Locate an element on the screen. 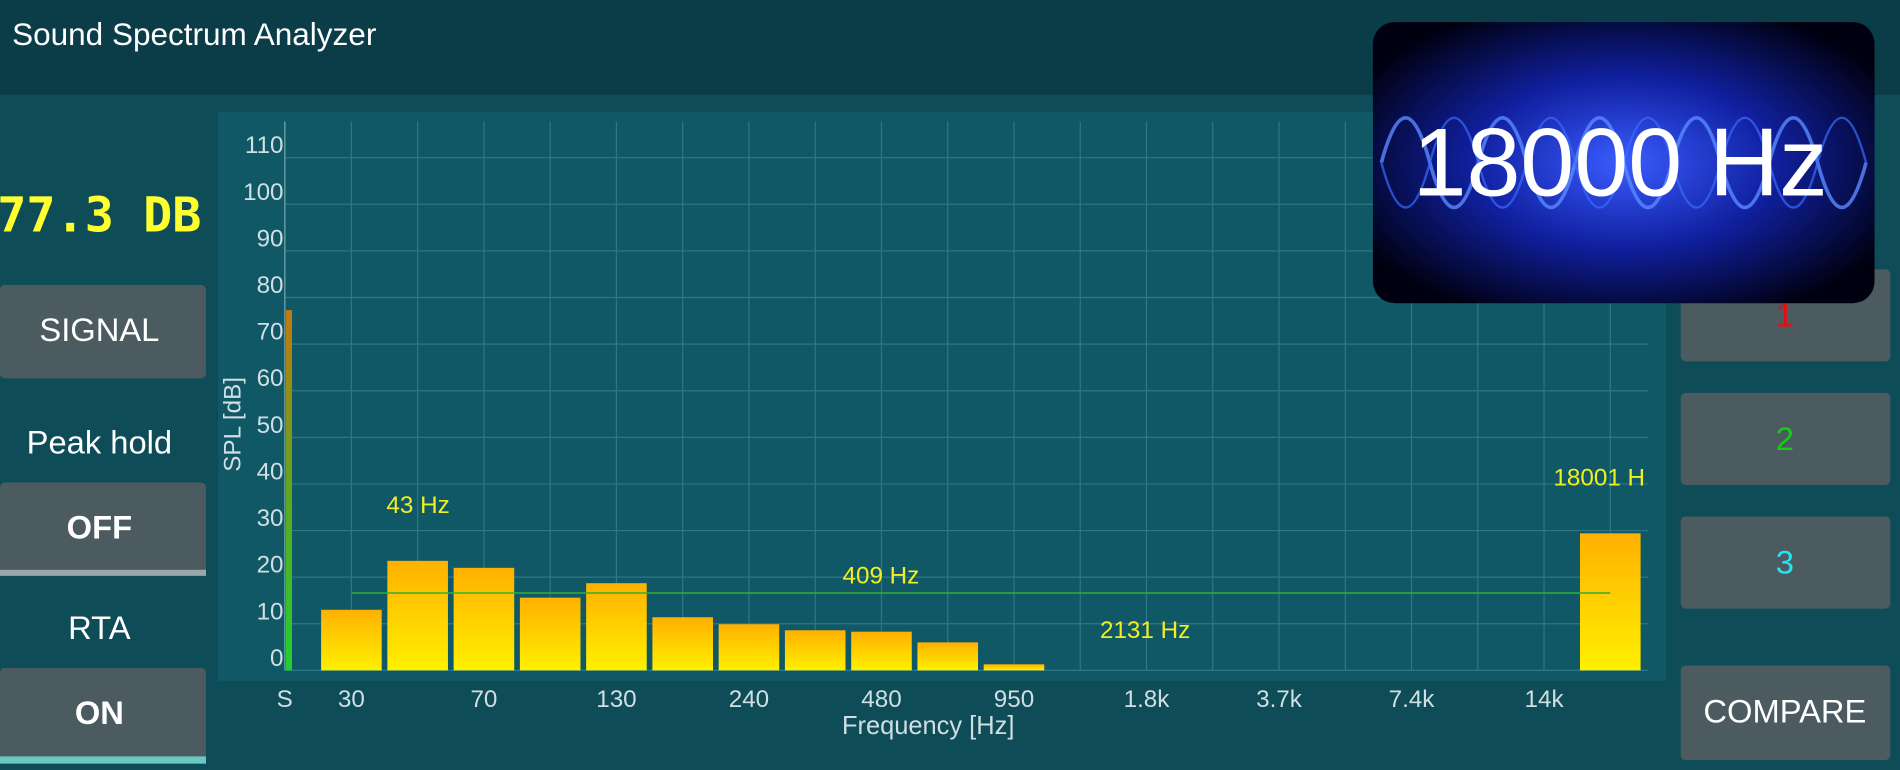  rta-button is located at coordinates (103, 714).